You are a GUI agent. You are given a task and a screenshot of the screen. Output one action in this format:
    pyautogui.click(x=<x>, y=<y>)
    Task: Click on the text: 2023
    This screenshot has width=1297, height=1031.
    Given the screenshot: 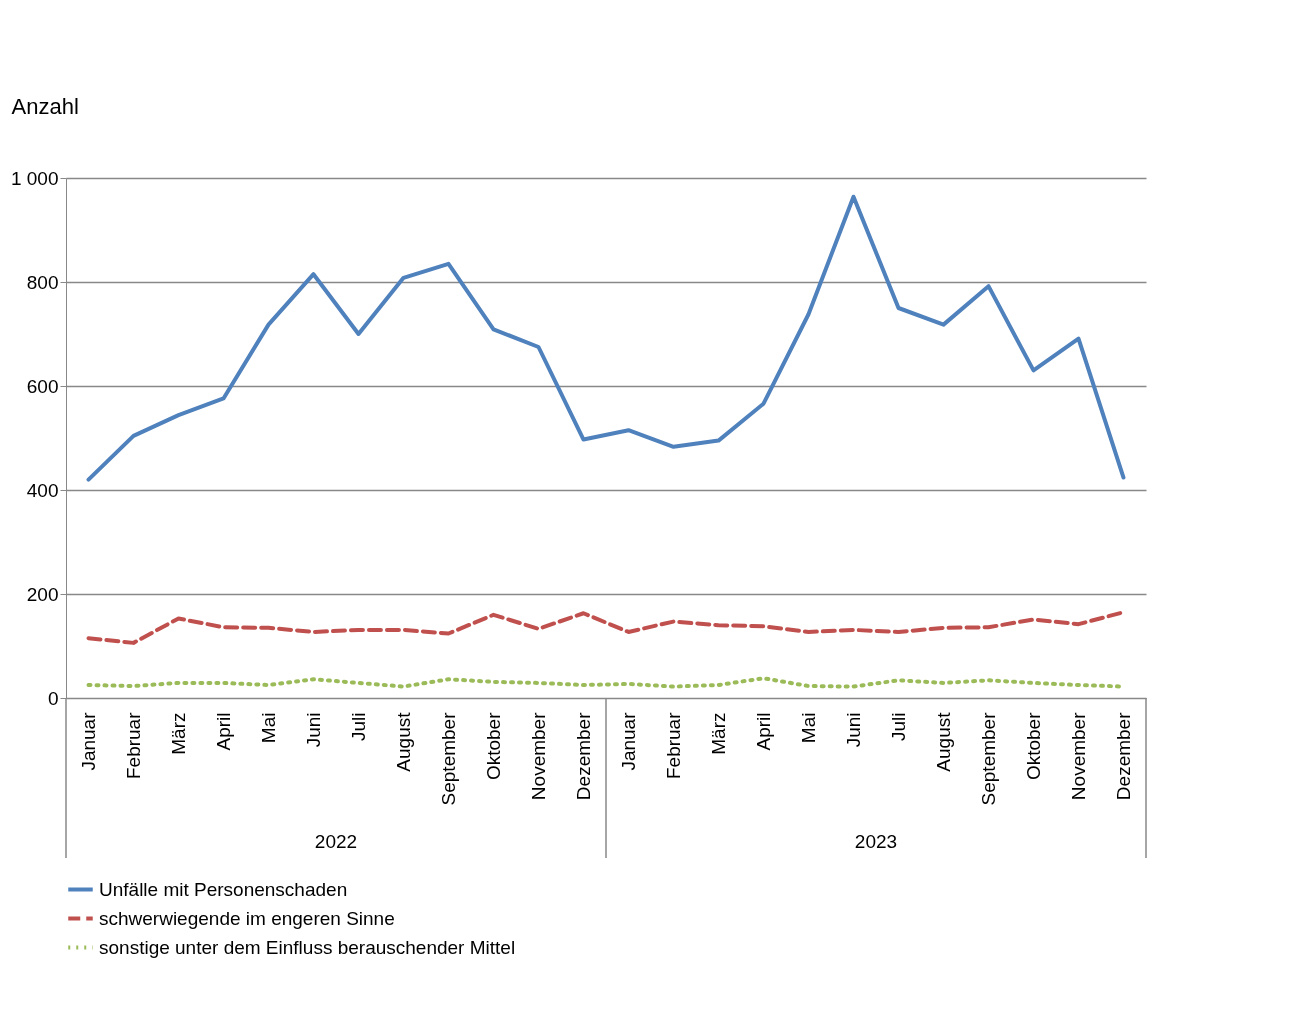 What is the action you would take?
    pyautogui.click(x=876, y=841)
    